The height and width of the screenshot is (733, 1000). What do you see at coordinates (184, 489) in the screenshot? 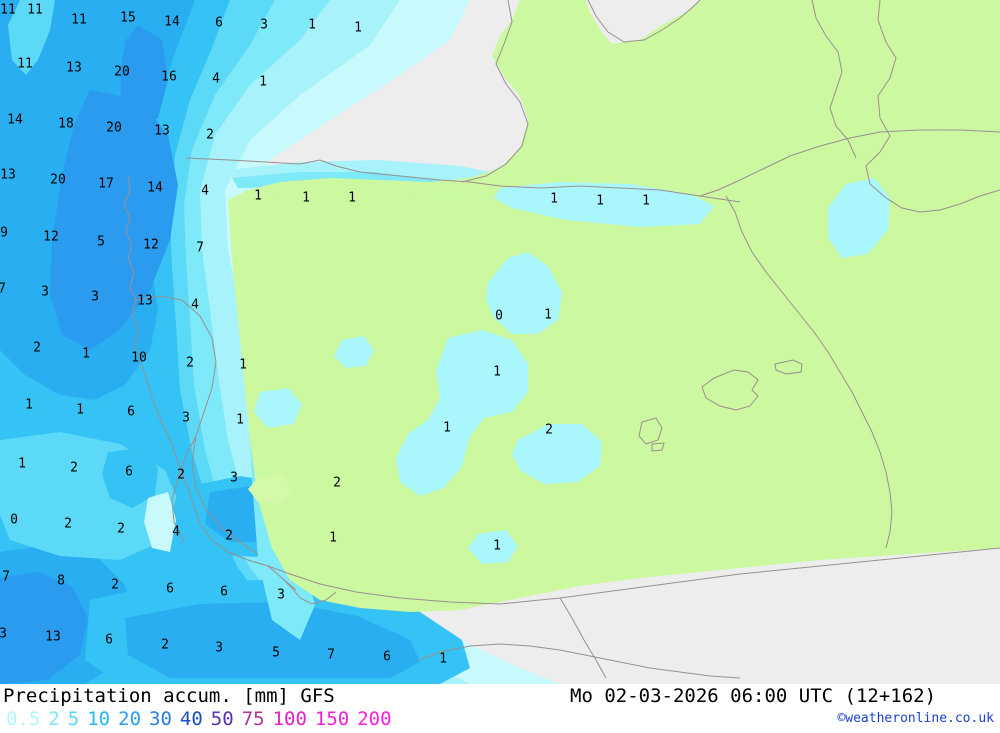
I see `border-interior-sw` at bounding box center [184, 489].